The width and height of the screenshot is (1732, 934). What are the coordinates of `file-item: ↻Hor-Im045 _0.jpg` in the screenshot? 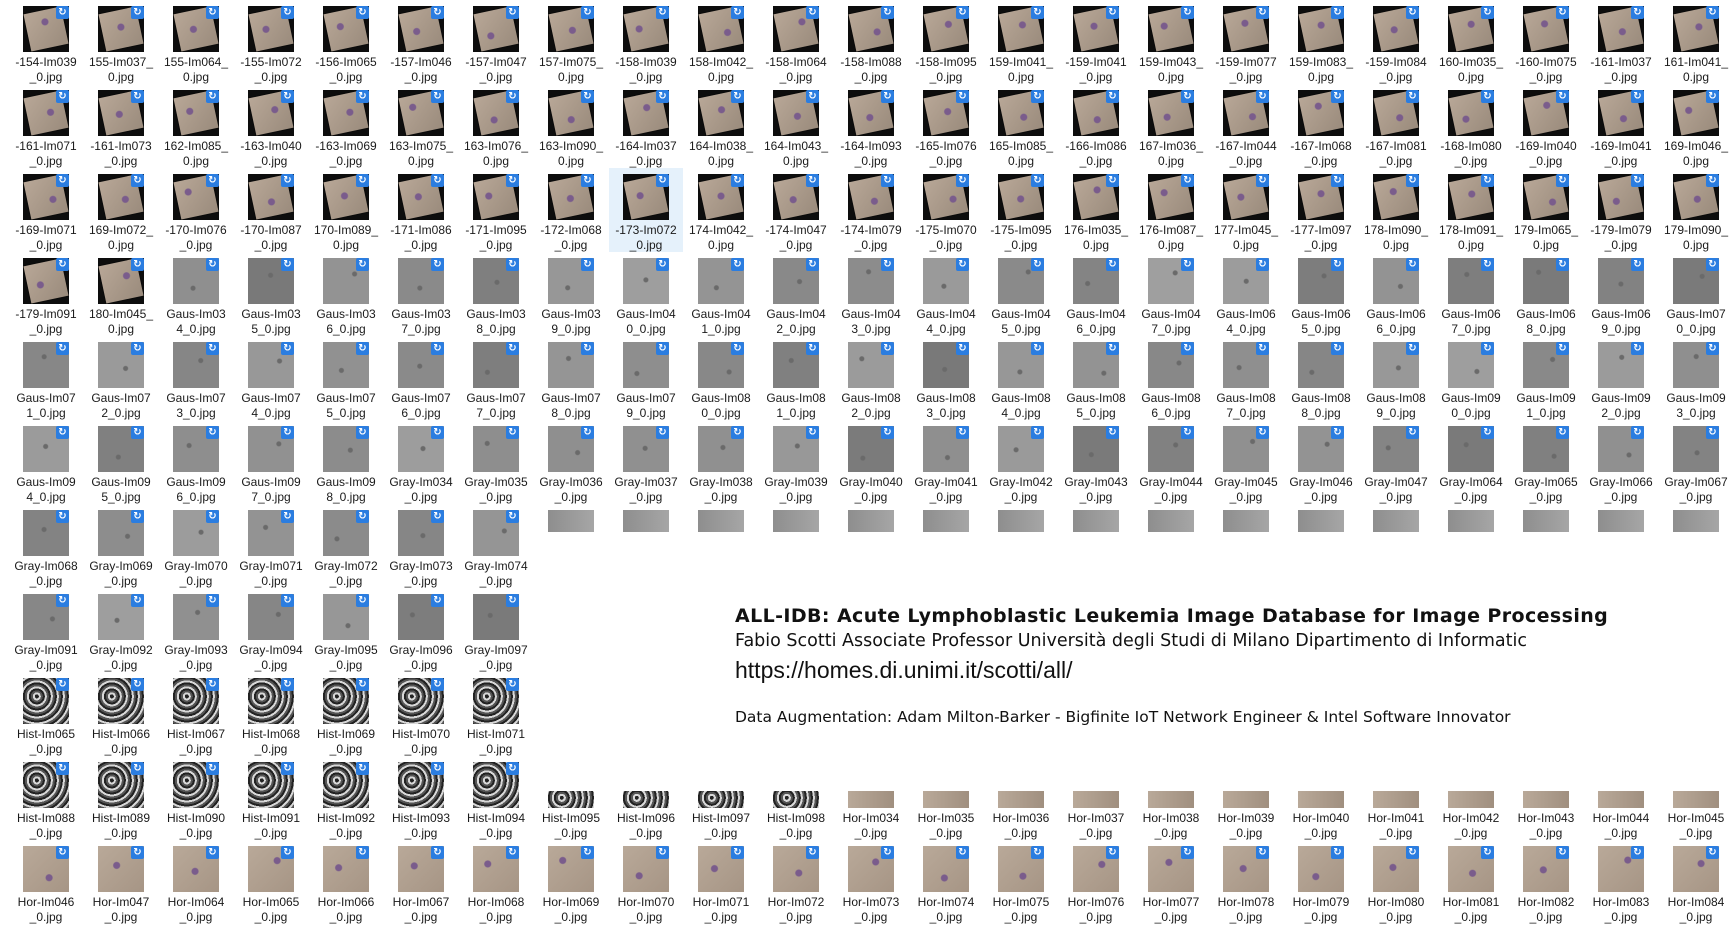 It's located at (1695, 798).